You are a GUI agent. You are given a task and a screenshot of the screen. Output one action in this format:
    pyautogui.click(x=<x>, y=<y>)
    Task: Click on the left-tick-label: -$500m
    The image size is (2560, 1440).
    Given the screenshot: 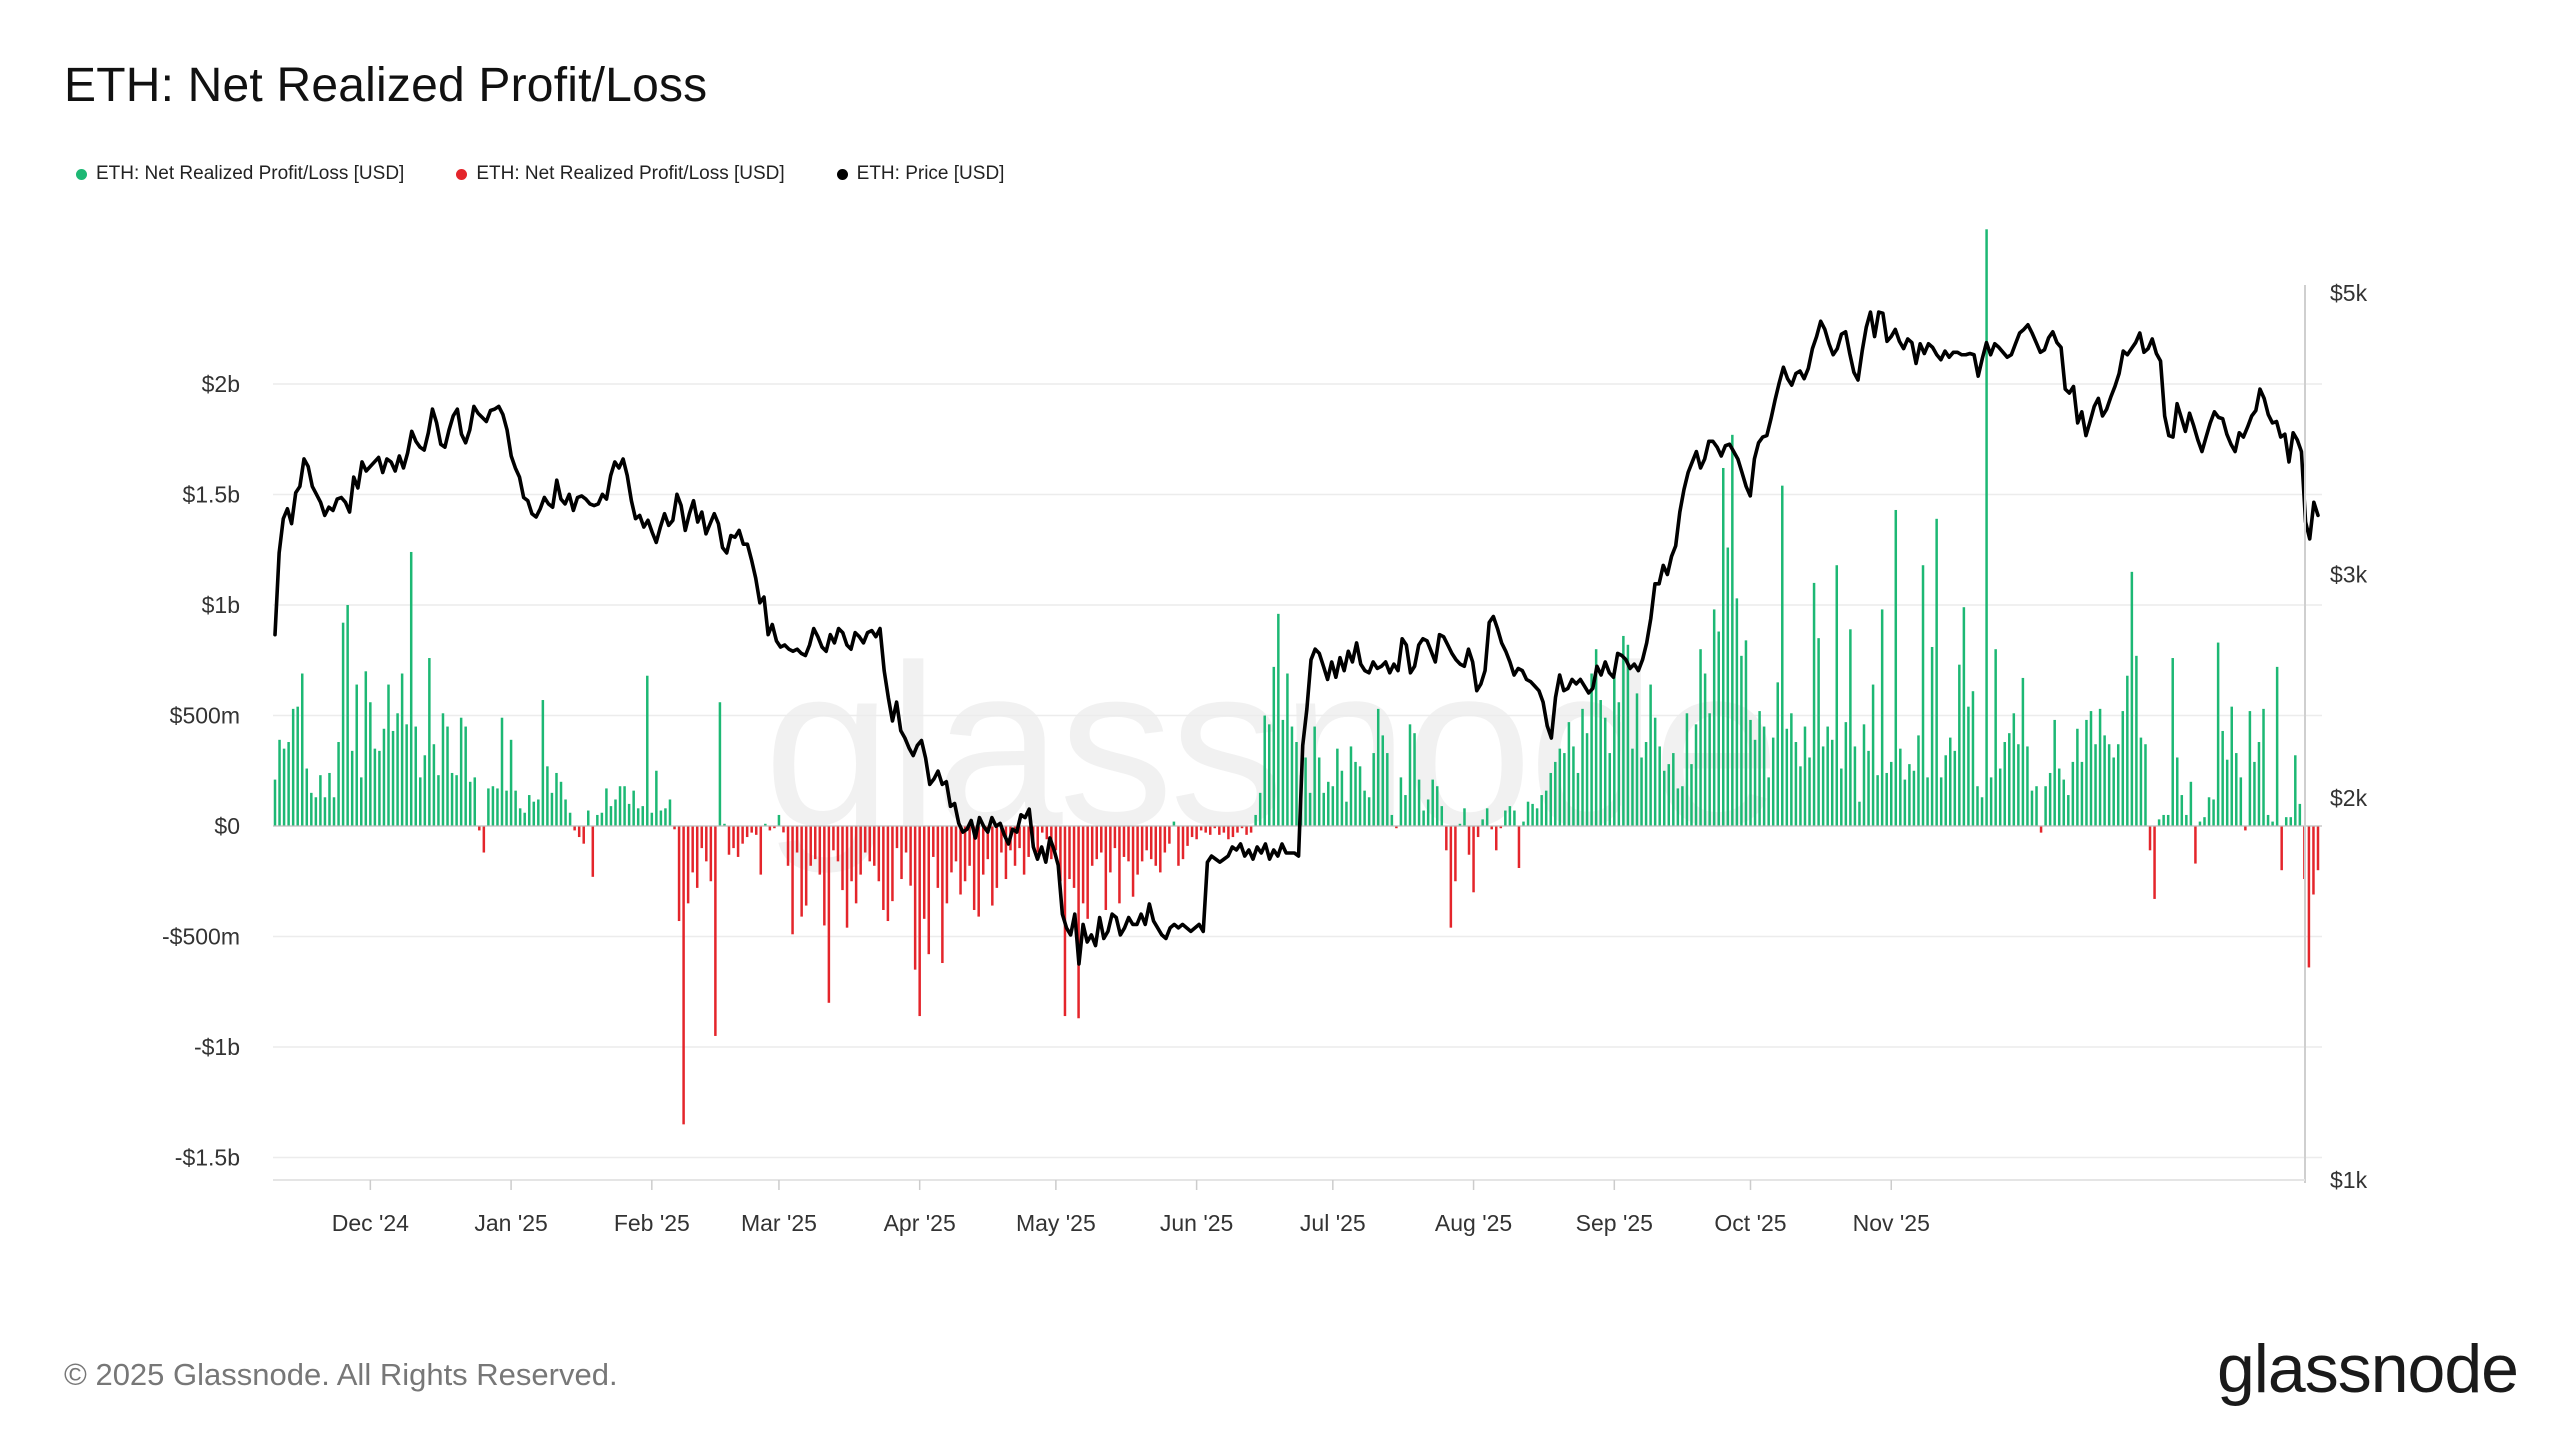 What is the action you would take?
    pyautogui.click(x=201, y=937)
    